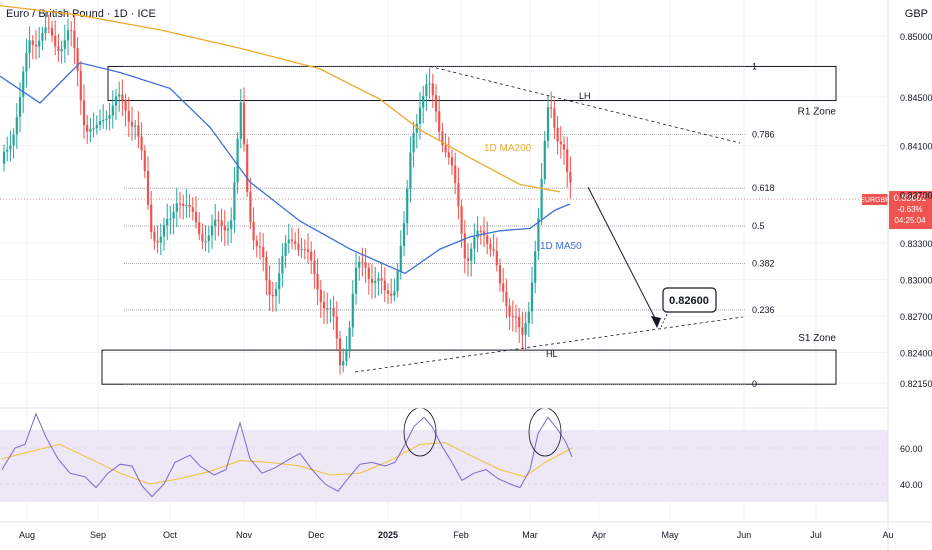 This screenshot has height=550, width=932. What do you see at coordinates (916, 98) in the screenshot?
I see `price-tick-label: 0.84500` at bounding box center [916, 98].